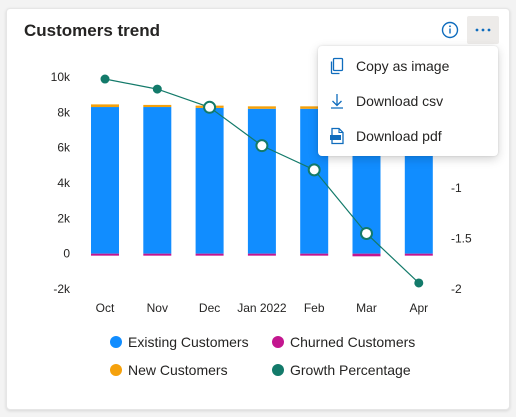 The height and width of the screenshot is (417, 516). Describe the element at coordinates (337, 136) in the screenshot. I see `pdf-icon` at that location.